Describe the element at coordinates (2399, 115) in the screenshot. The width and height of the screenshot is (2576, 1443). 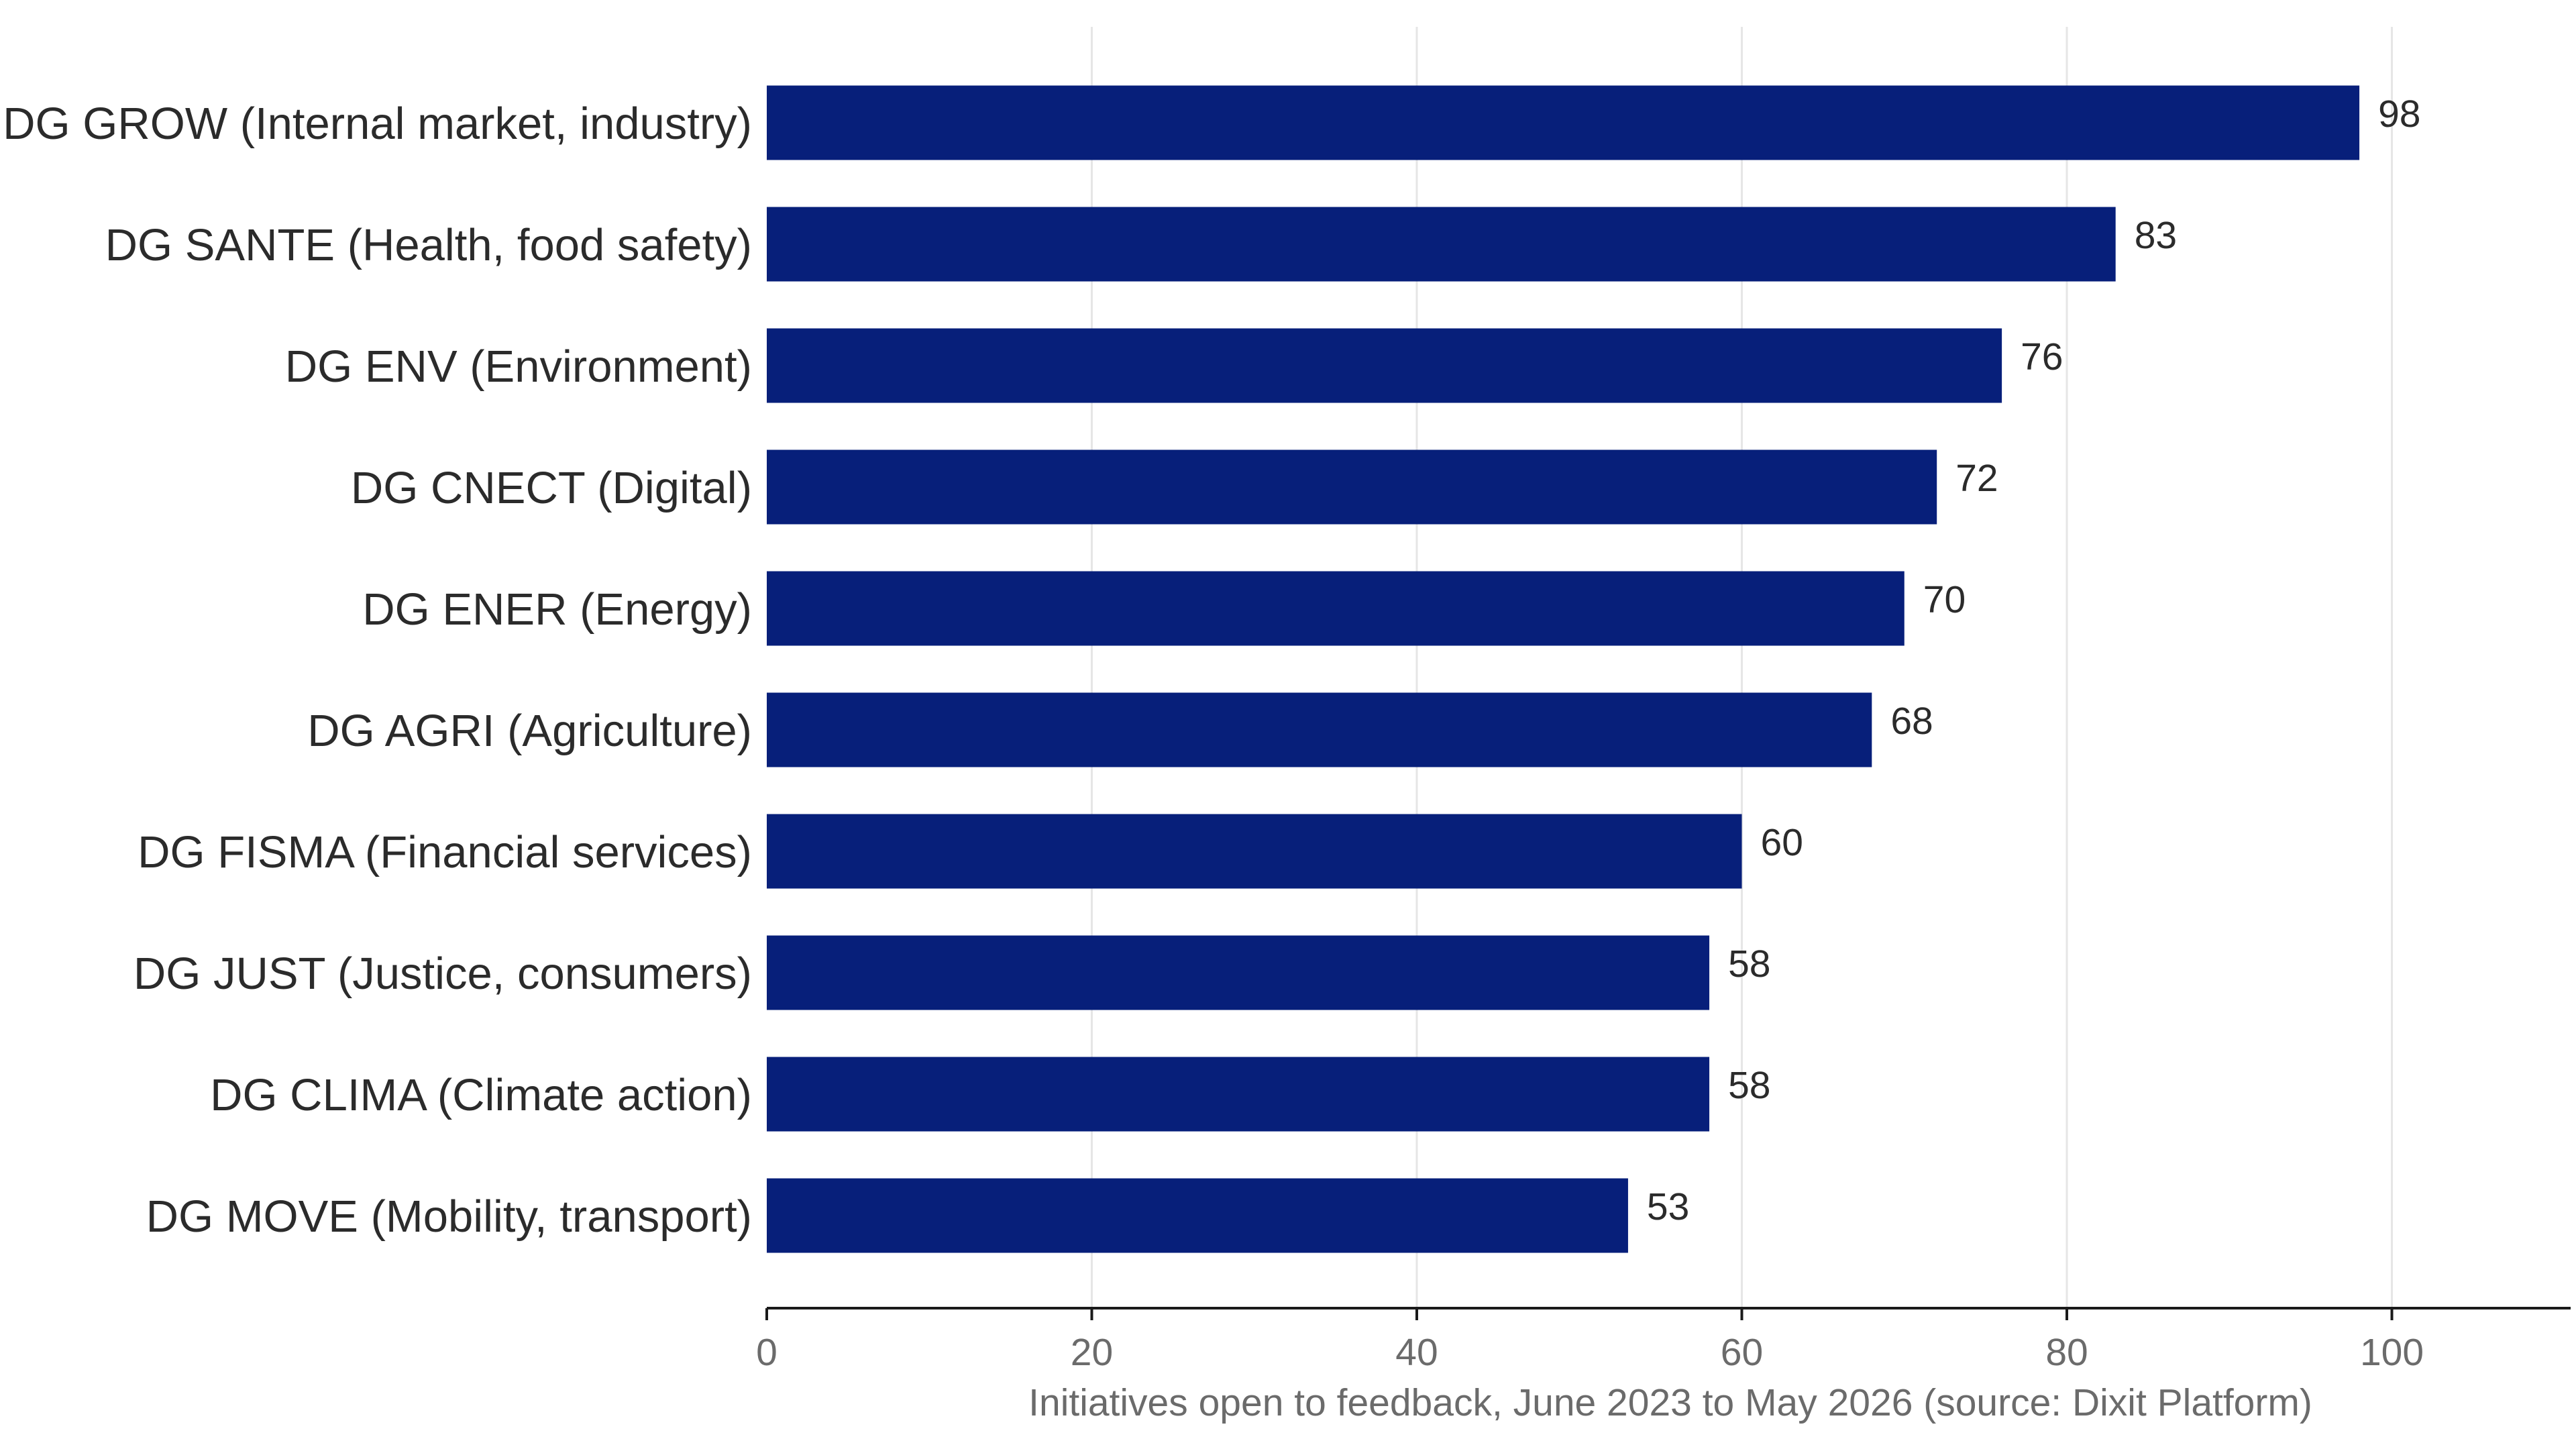
I see `bar-value-label: 98` at that location.